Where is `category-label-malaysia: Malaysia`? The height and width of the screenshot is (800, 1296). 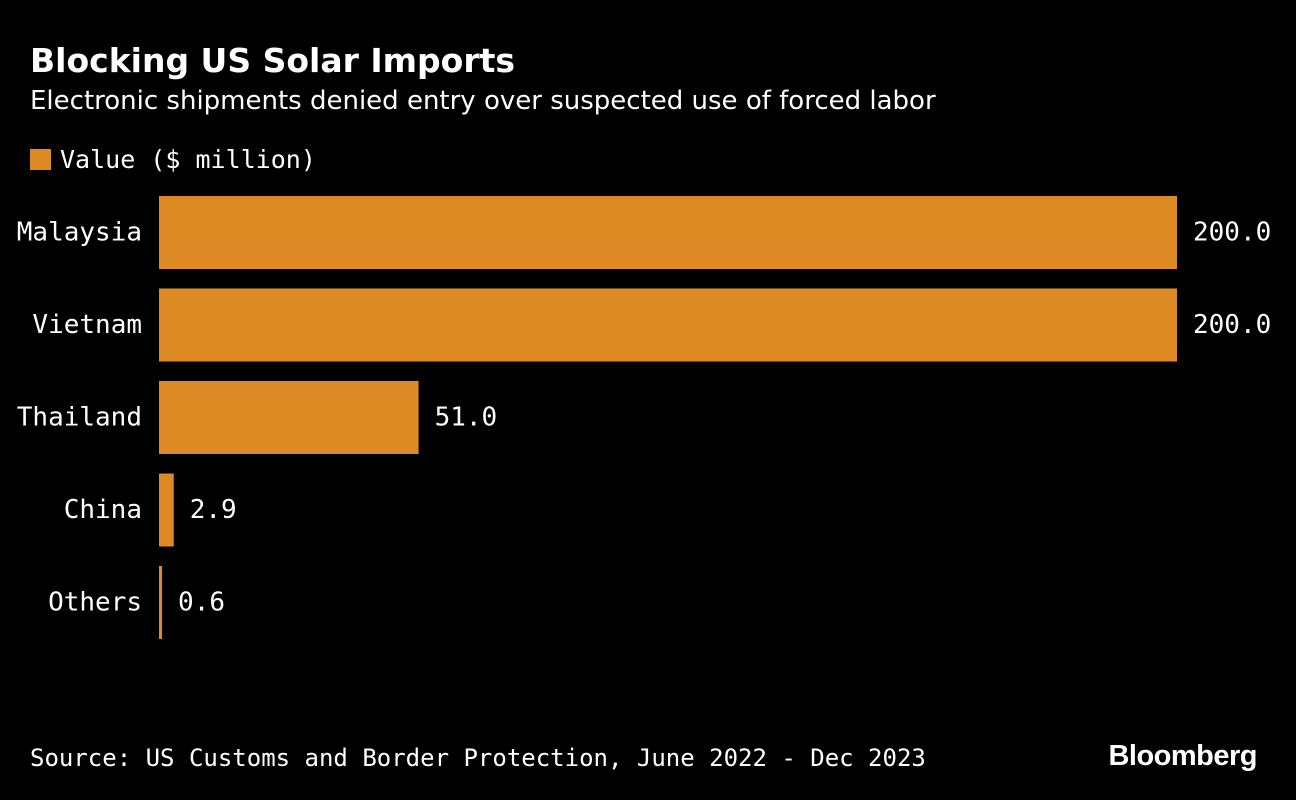 category-label-malaysia: Malaysia is located at coordinates (79, 233).